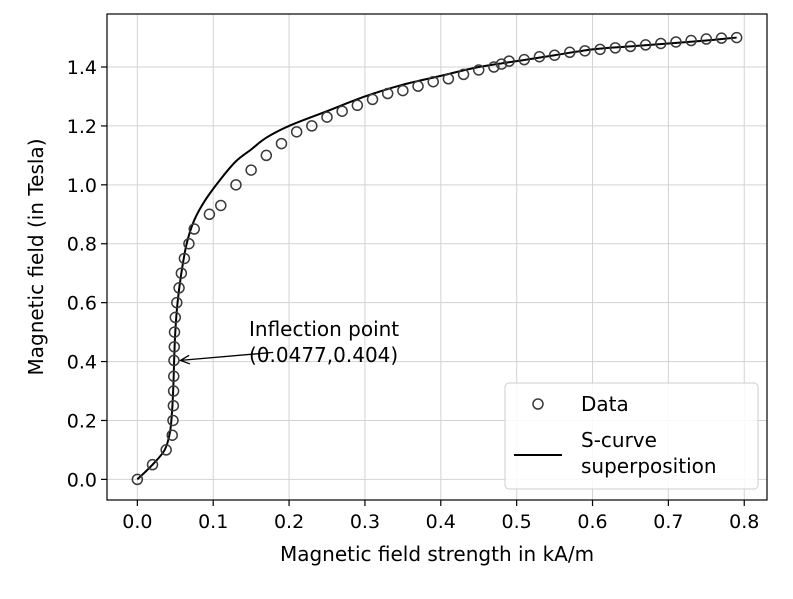 The width and height of the screenshot is (793, 599). Describe the element at coordinates (605, 404) in the screenshot. I see `legend-label-data: Data` at that location.